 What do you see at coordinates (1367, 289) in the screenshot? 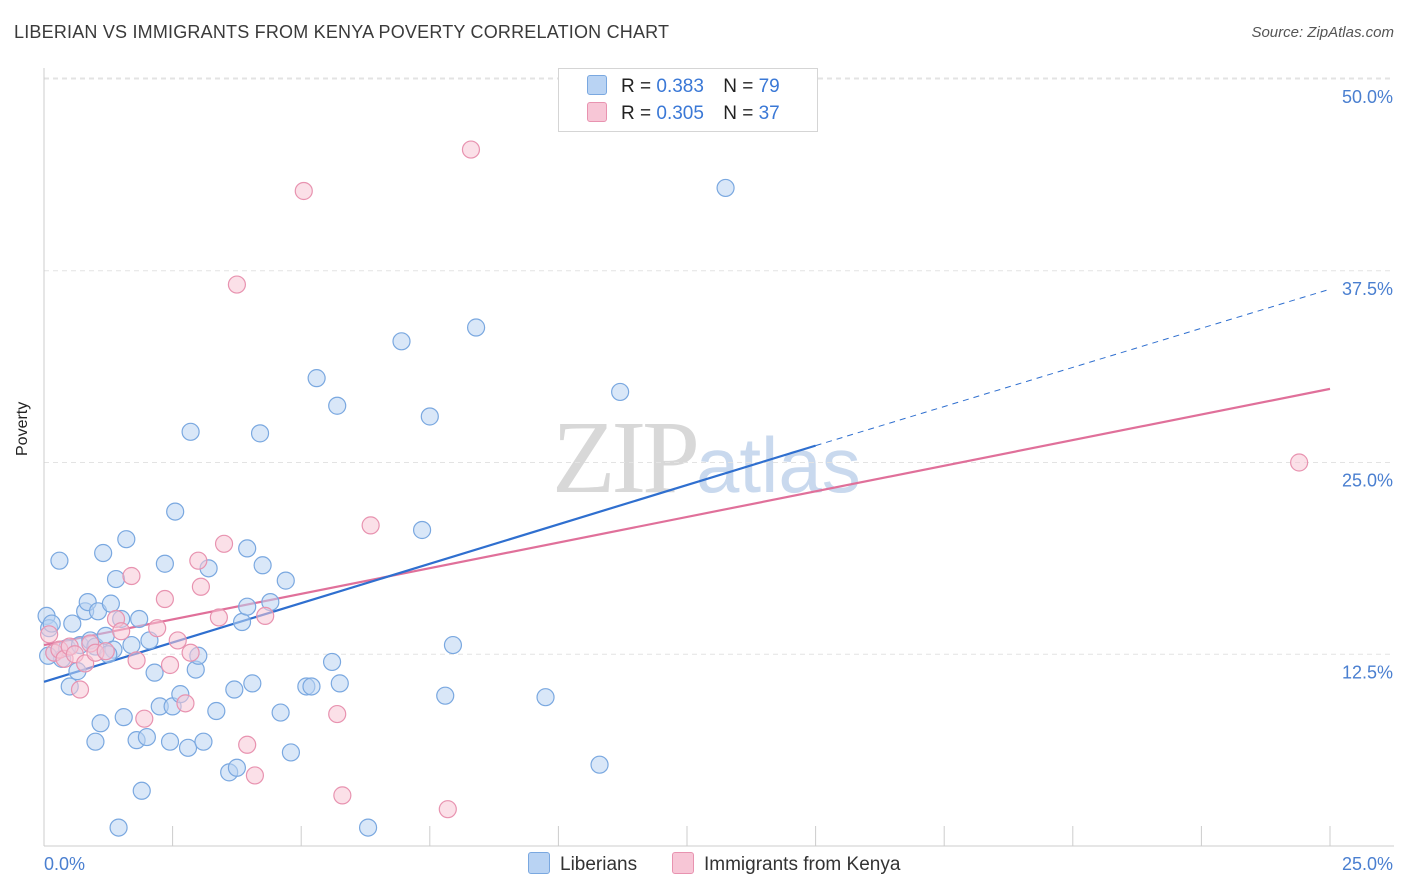
I see `y-tick-label: 37.5%` at bounding box center [1367, 289].